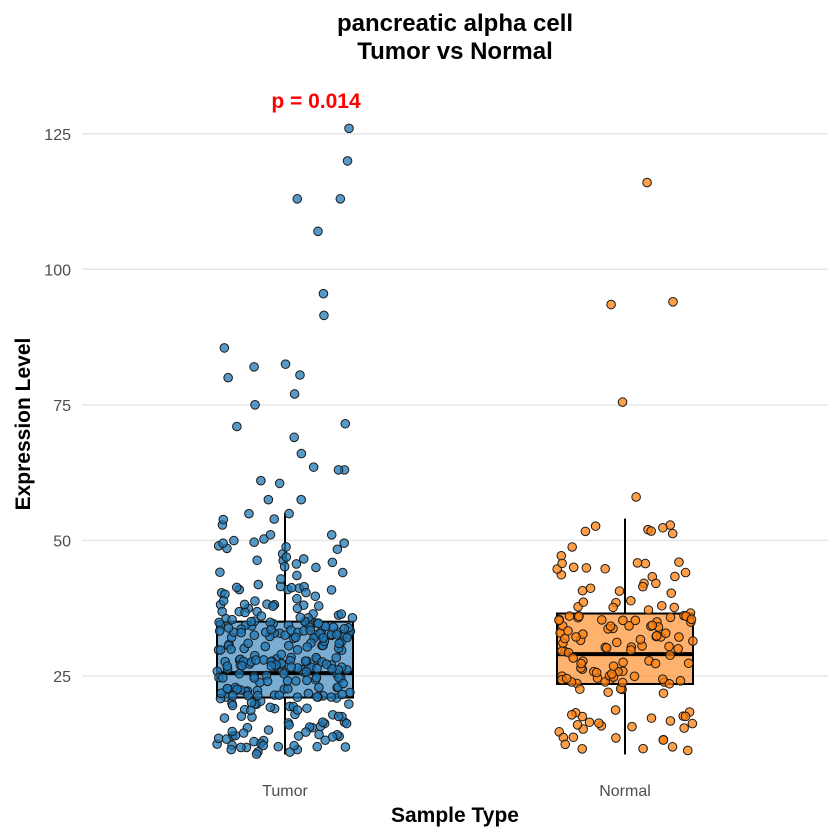 This screenshot has height=840, width=840. Describe the element at coordinates (285, 791) in the screenshot. I see `x-tick-label: Tumor` at that location.